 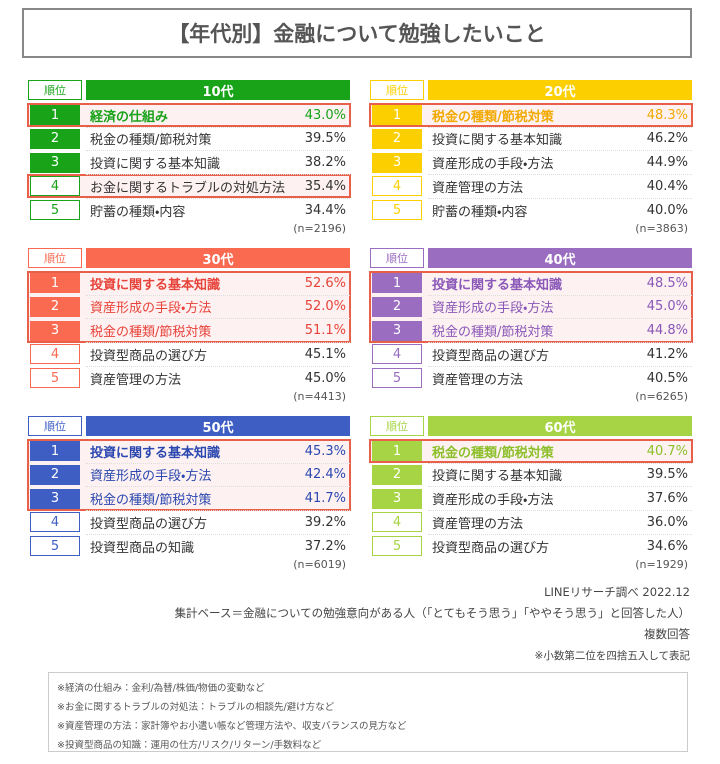 I want to click on title: 【年代別】金融について勉強したいこと, so click(x=357, y=33).